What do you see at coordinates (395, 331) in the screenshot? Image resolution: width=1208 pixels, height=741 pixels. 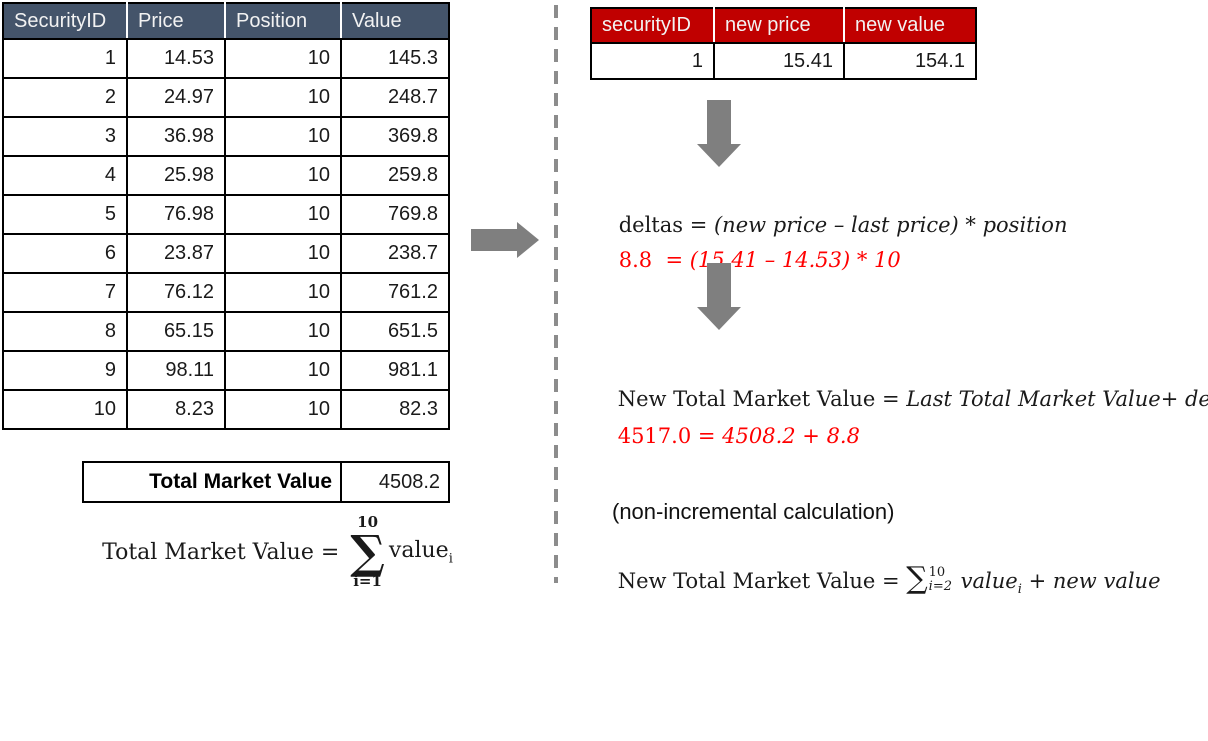 I see `cell-value: 651.5` at bounding box center [395, 331].